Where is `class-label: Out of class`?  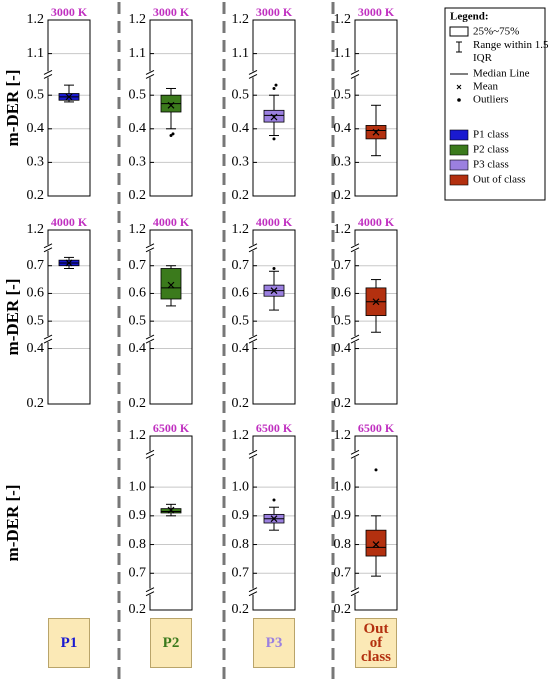 class-label: Out of class is located at coordinates (376, 643).